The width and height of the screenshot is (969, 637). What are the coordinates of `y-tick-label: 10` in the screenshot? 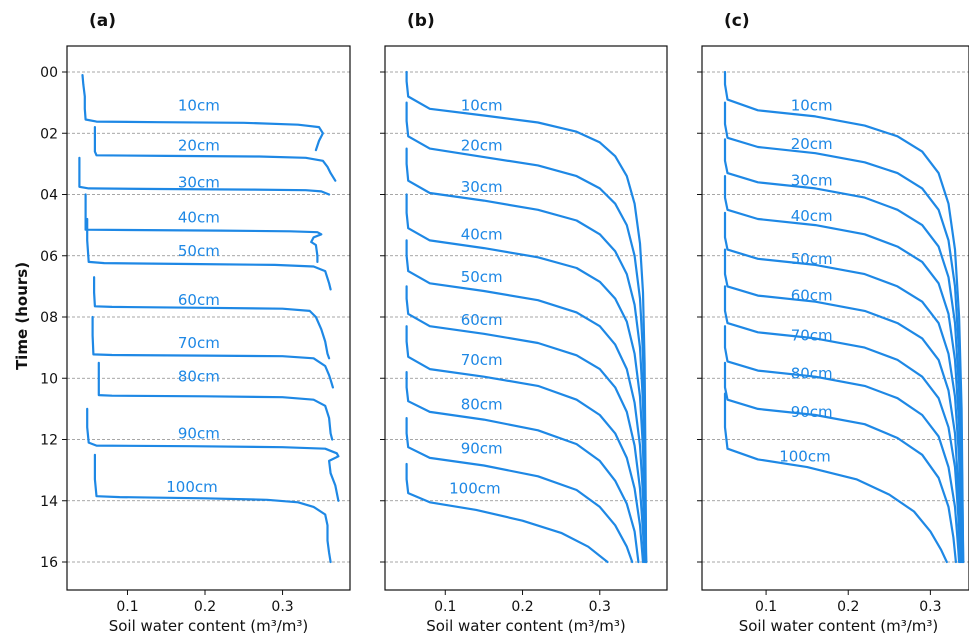 It's located at (49, 379).